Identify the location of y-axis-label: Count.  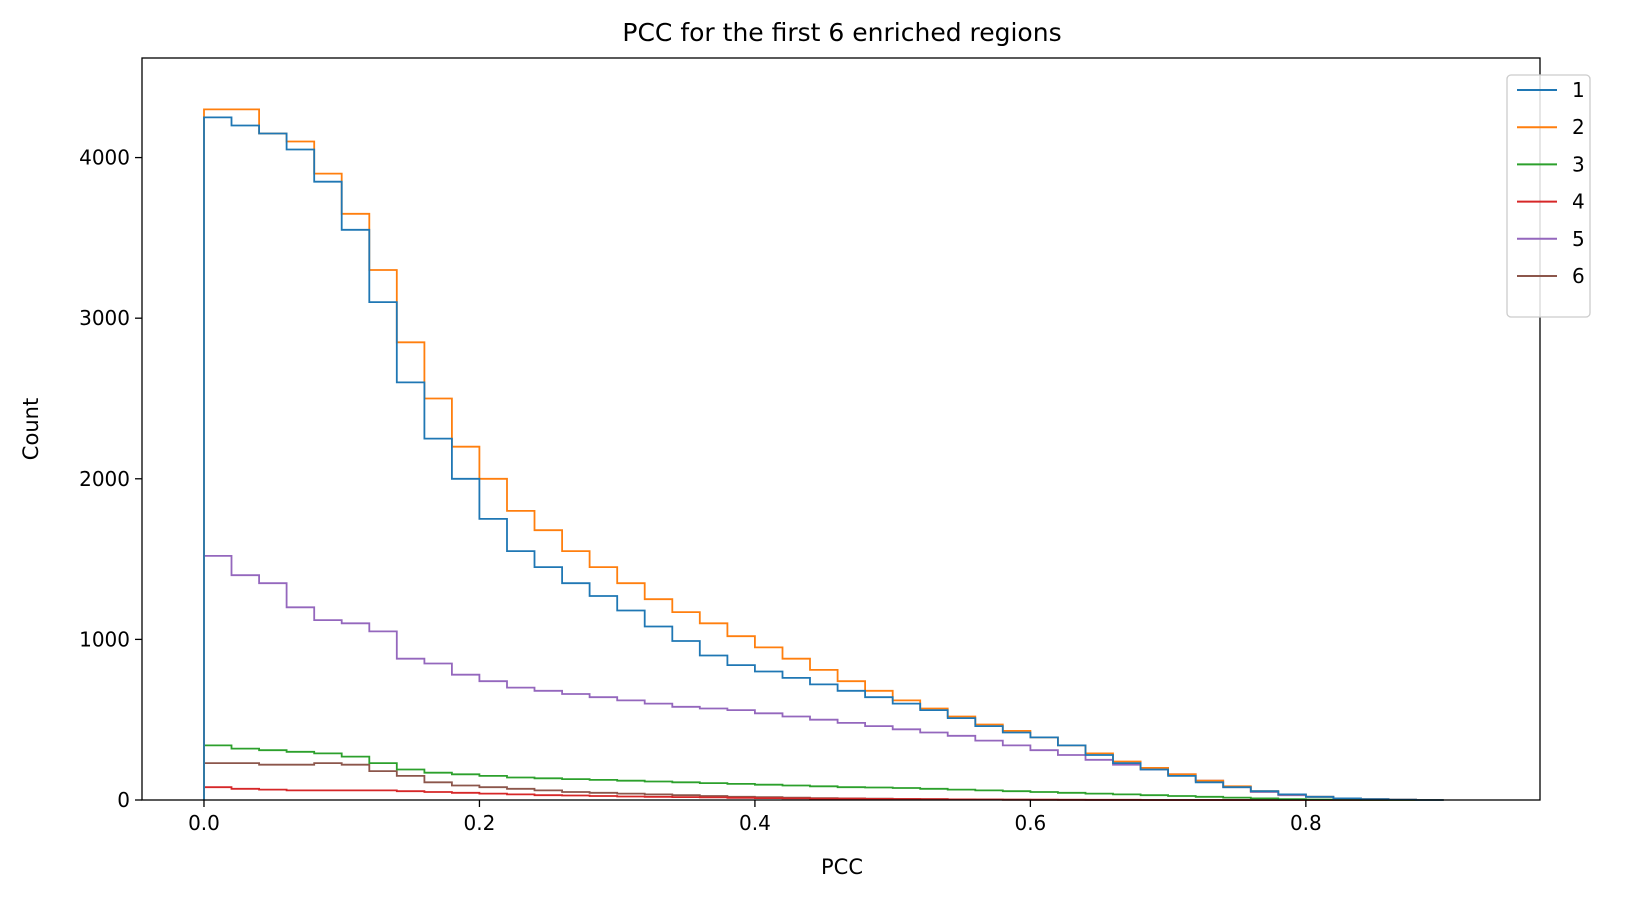
(31, 429).